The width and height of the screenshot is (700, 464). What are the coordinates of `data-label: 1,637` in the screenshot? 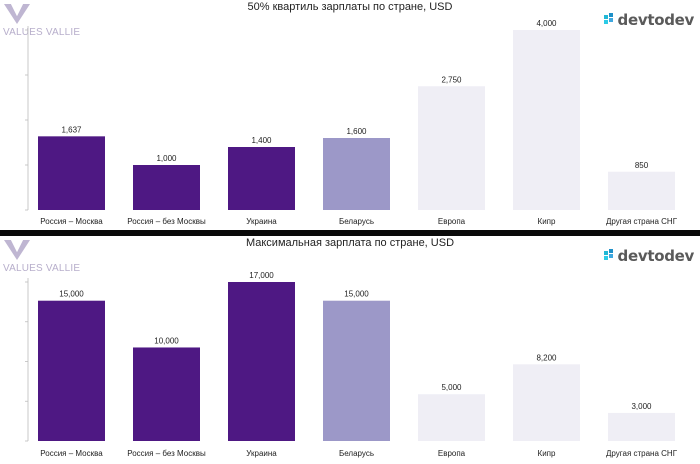 It's located at (71, 129).